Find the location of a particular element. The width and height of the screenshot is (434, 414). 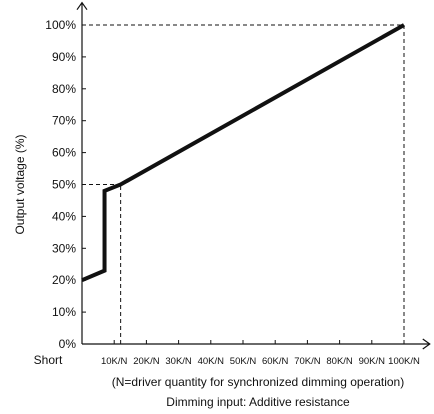

x-tick-label-4: 50K/N is located at coordinates (243, 361).